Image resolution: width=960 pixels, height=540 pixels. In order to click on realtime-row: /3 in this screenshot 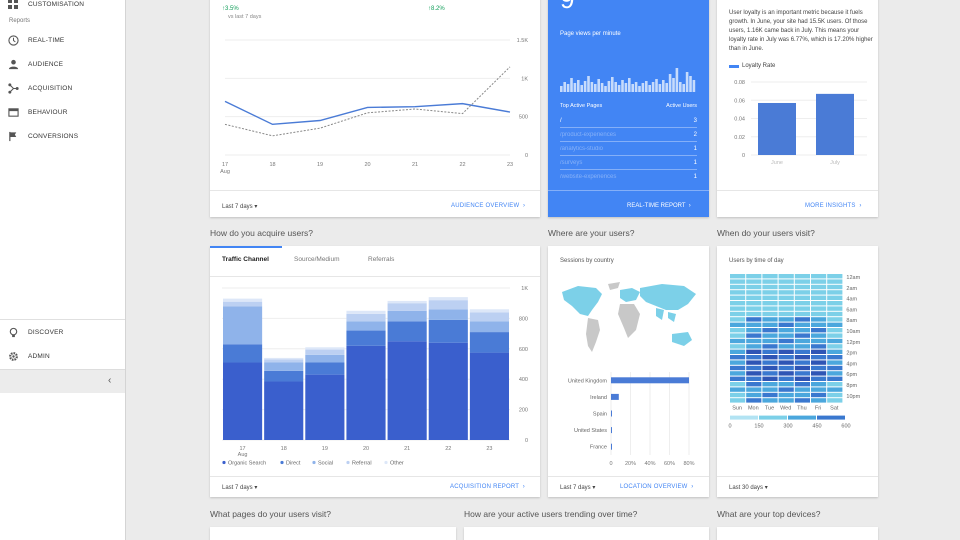, I will do `click(628, 121)`.